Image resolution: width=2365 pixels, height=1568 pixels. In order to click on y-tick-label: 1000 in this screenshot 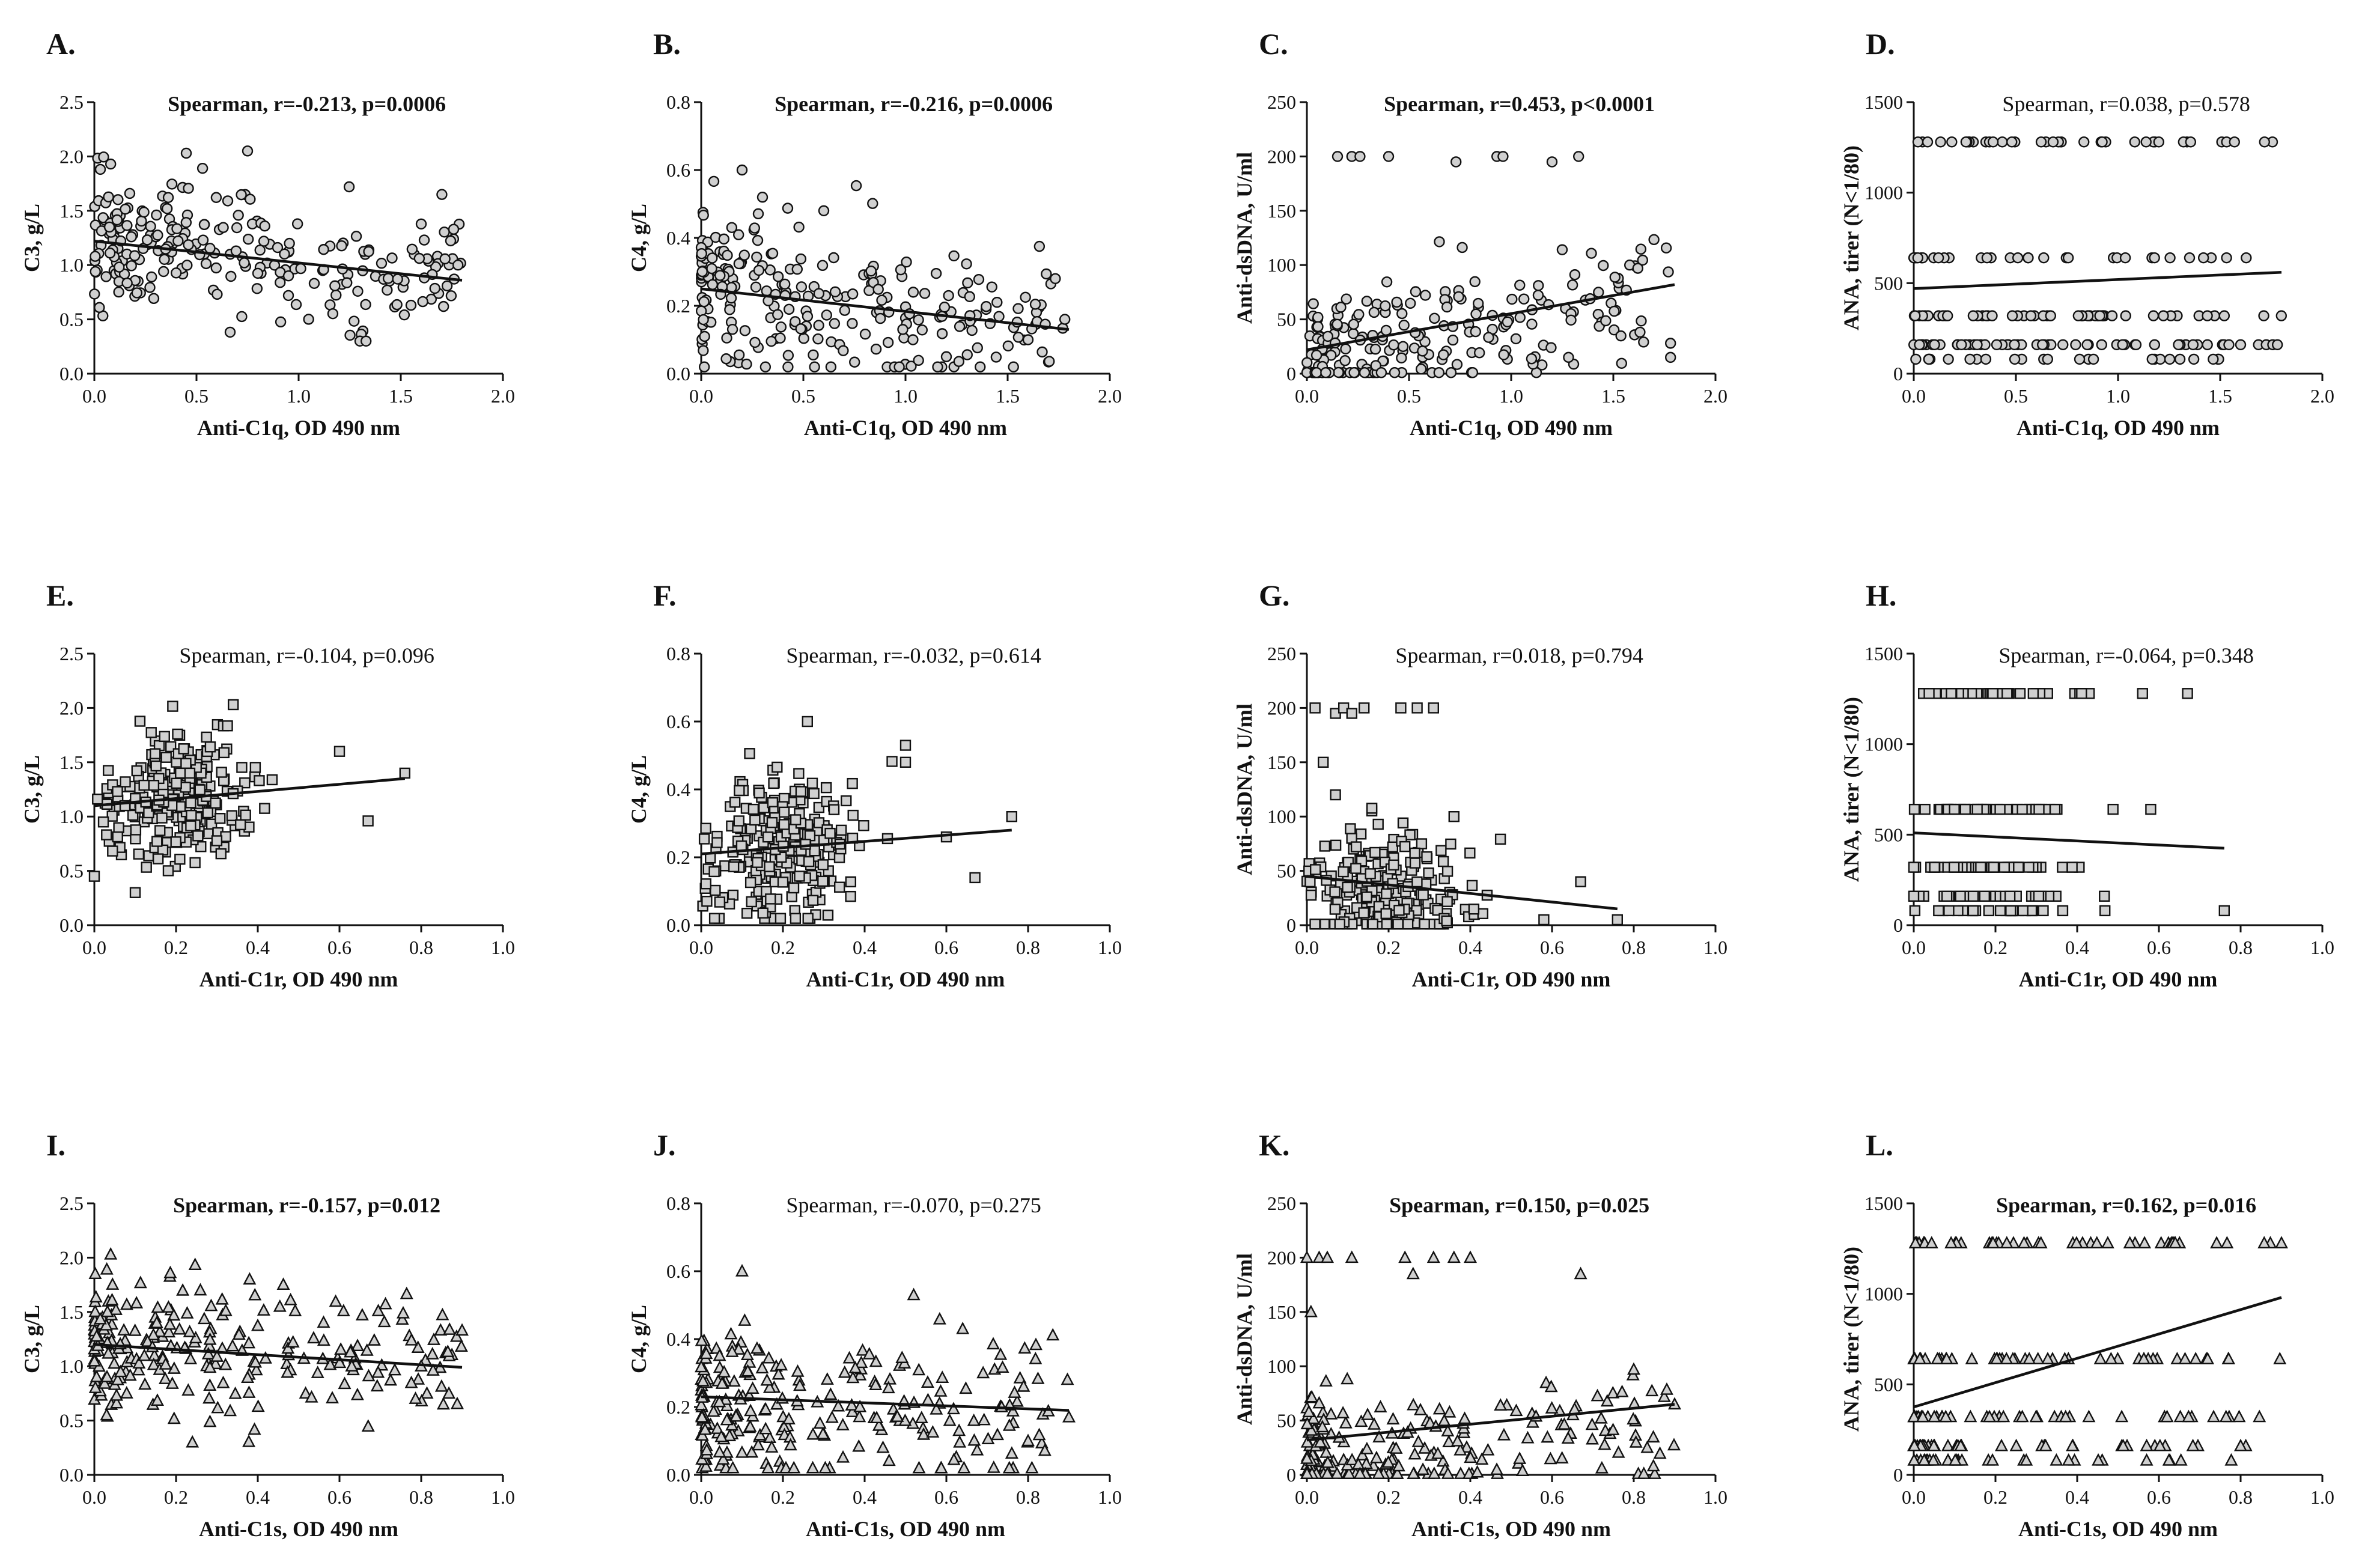, I will do `click(1883, 193)`.